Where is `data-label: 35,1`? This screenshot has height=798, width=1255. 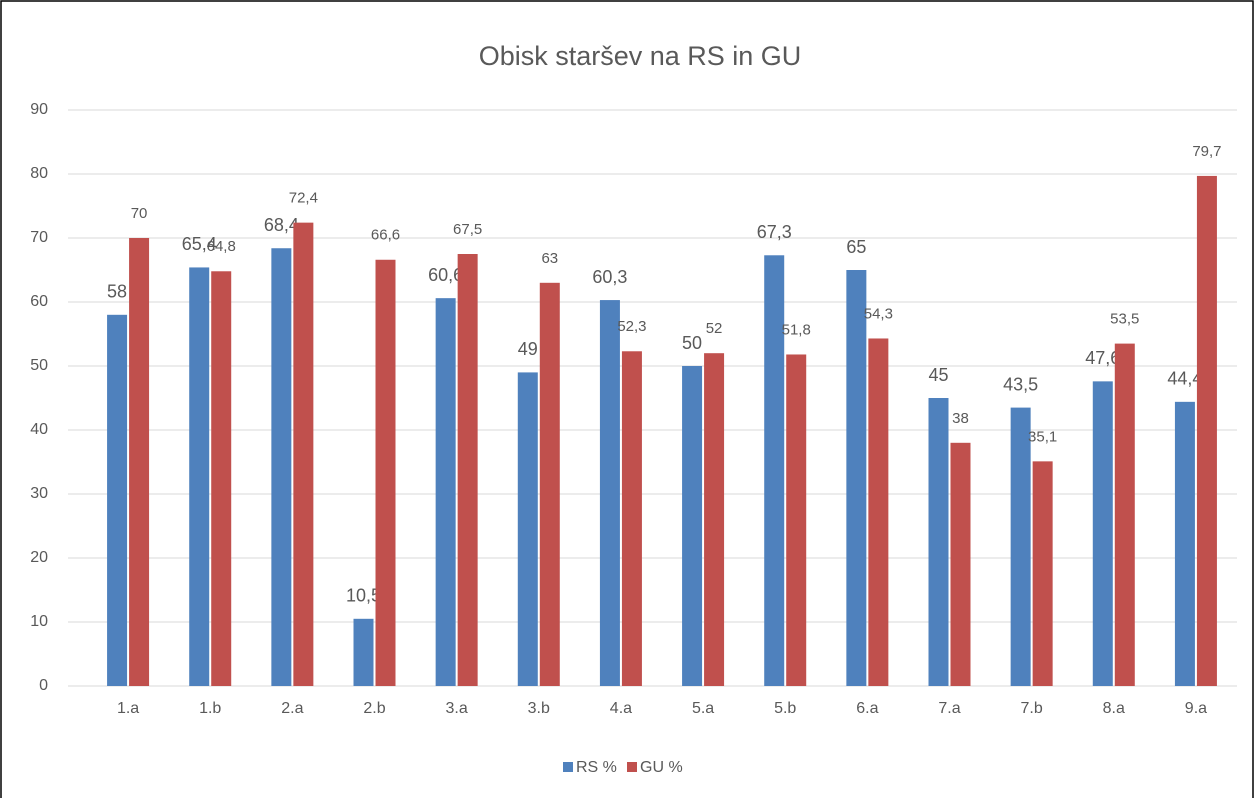
data-label: 35,1 is located at coordinates (1042, 436).